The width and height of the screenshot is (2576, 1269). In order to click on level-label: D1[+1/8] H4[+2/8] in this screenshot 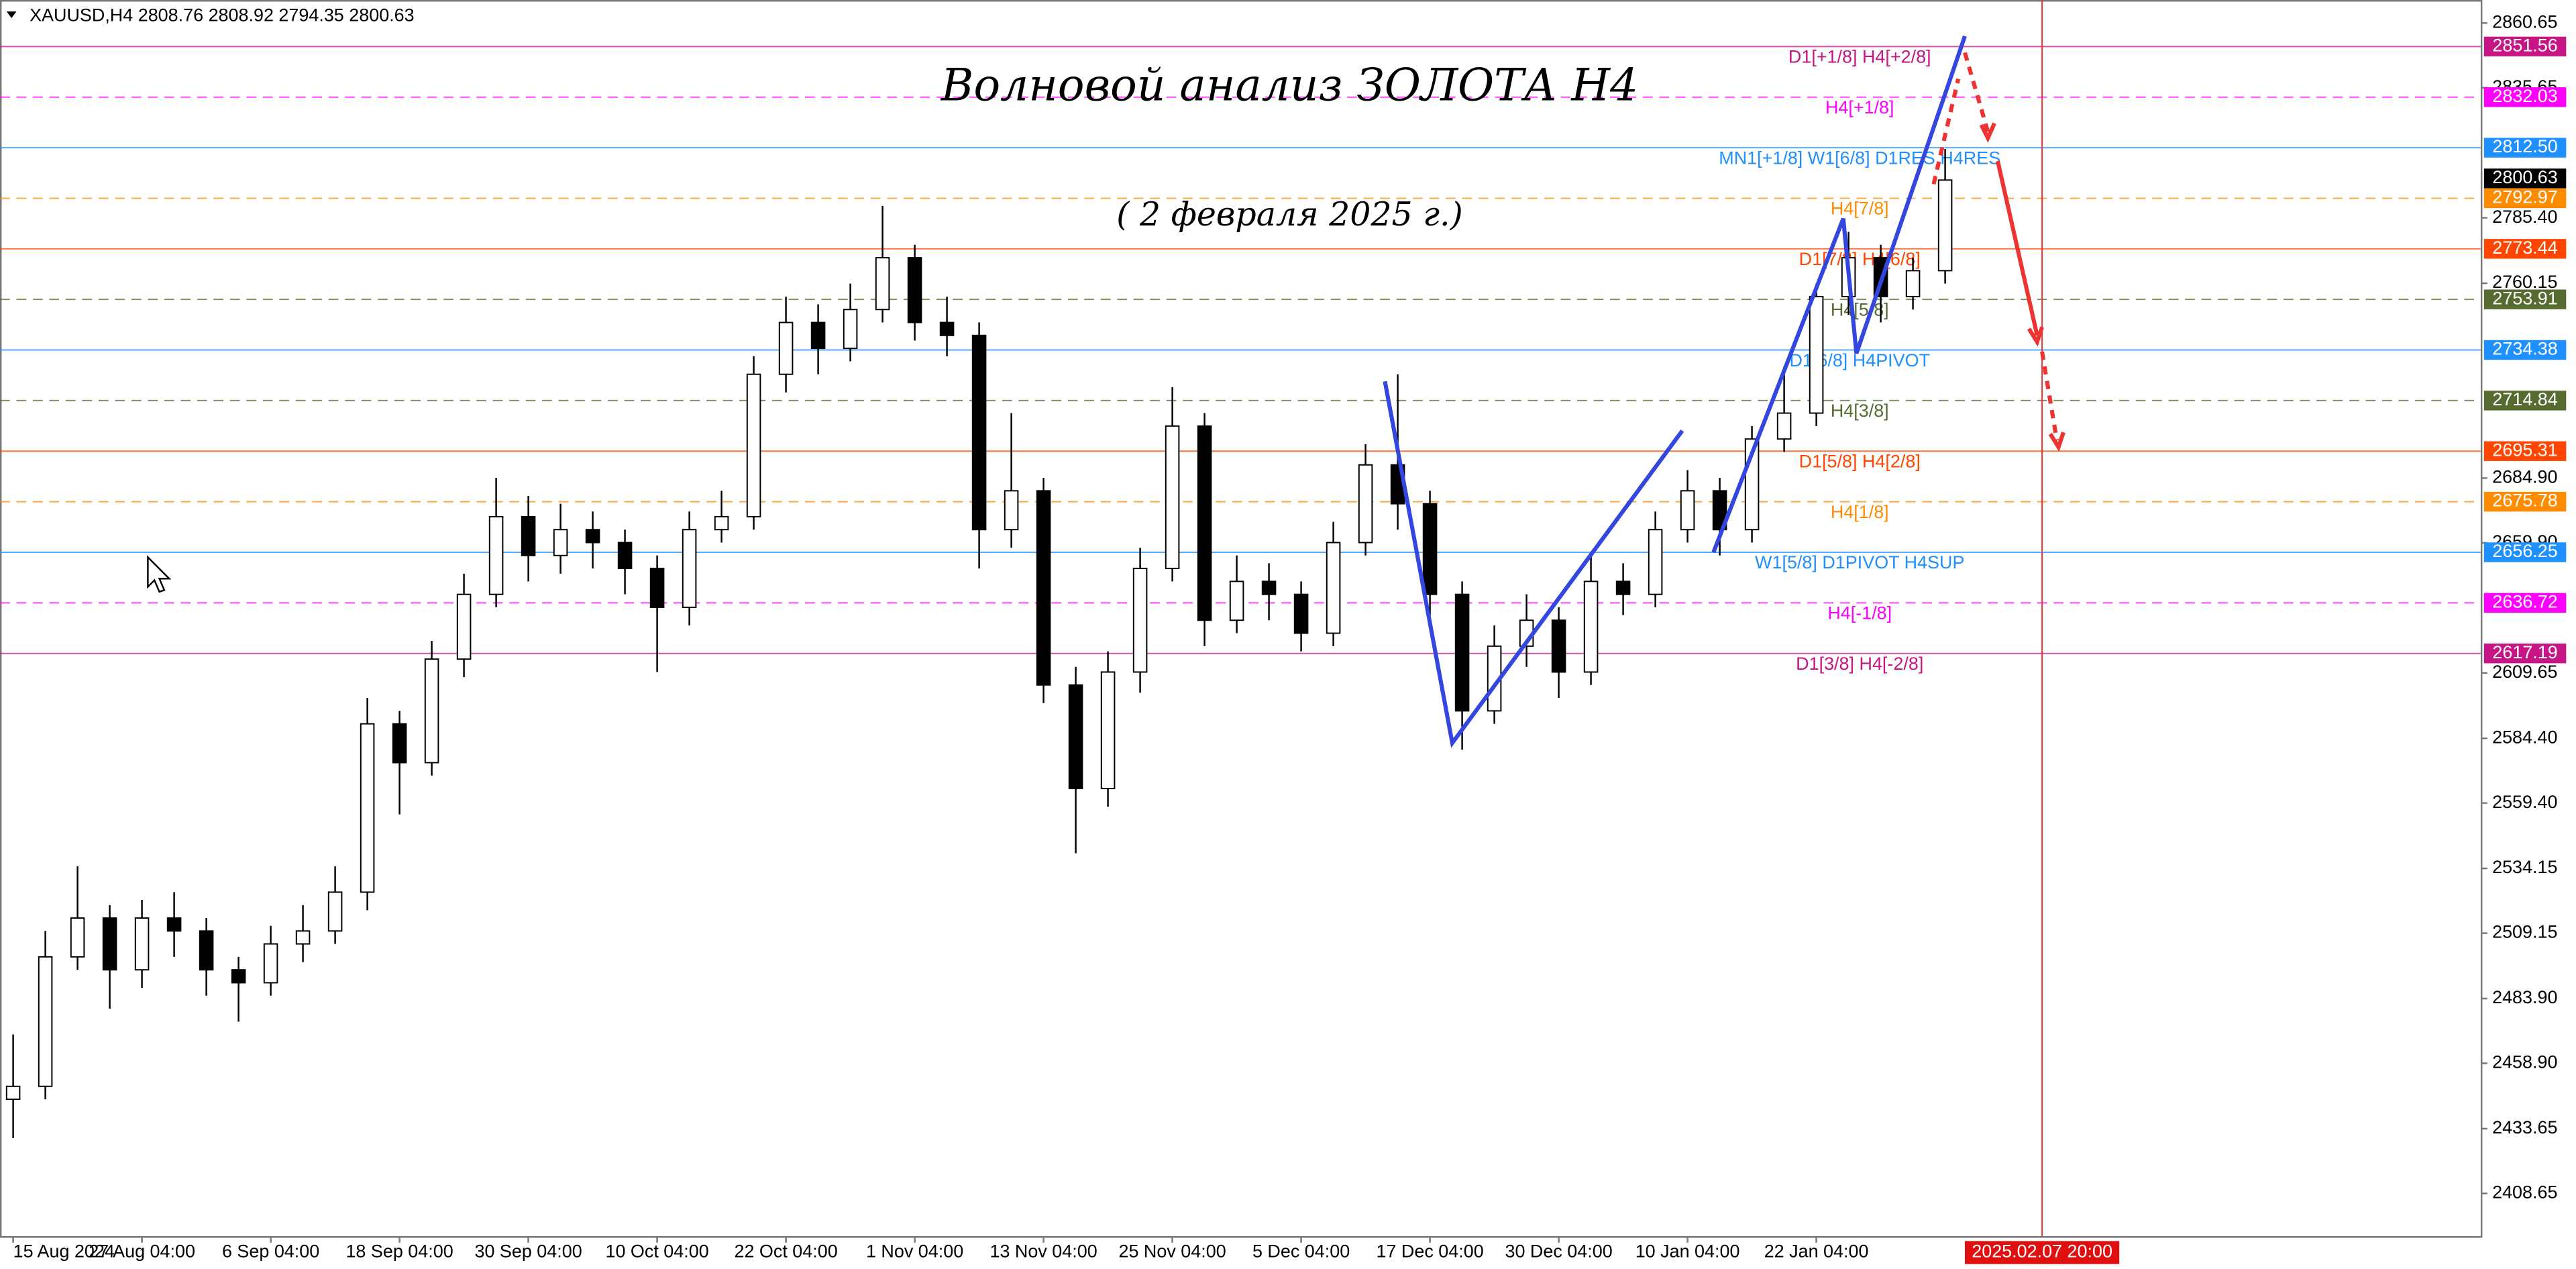, I will do `click(1859, 57)`.